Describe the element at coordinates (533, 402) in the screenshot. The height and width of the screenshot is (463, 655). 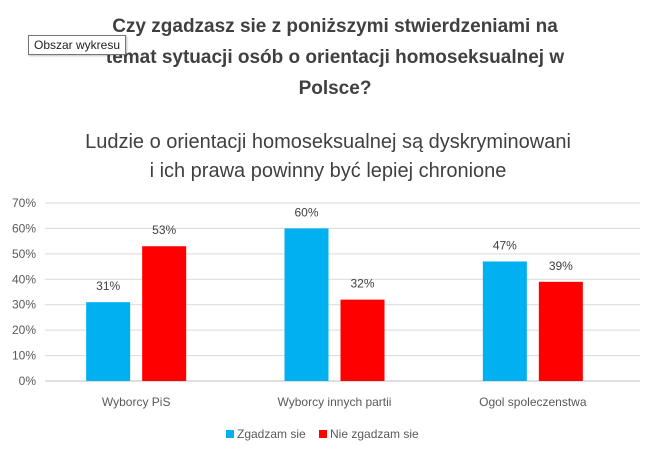
I see `x-tick-label: Ogol spoleczenstwa` at that location.